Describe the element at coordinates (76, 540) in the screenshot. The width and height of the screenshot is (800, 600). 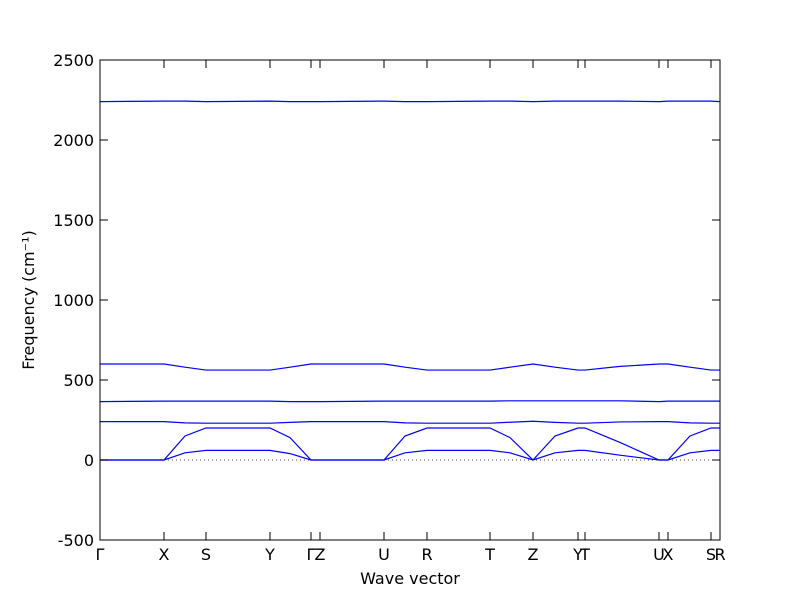
I see `y-tick-label: -500` at that location.